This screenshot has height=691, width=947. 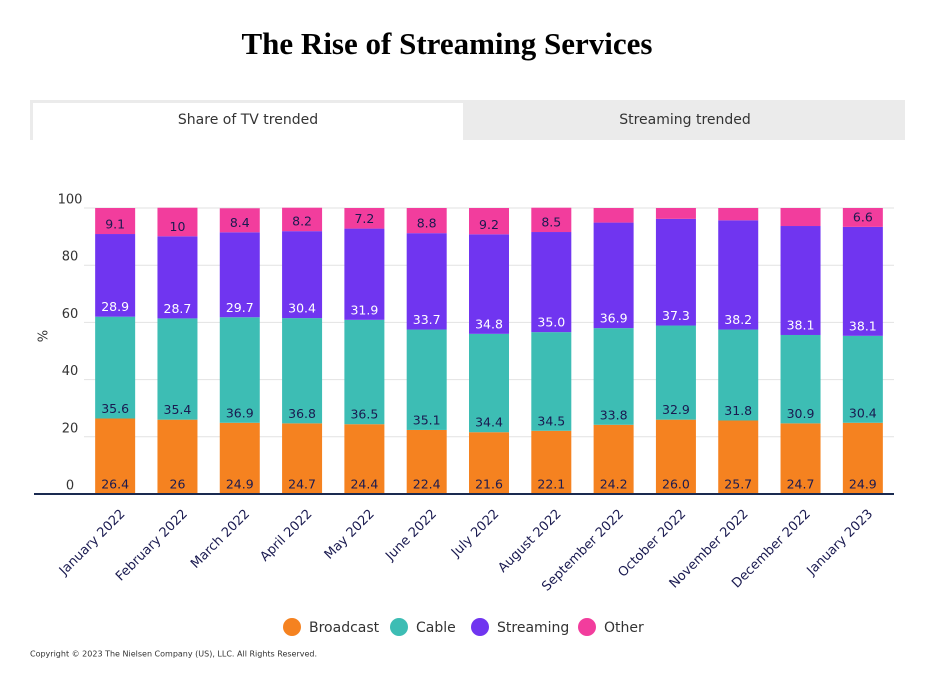 I want to click on x-tick-label: March 2022, so click(x=220, y=539).